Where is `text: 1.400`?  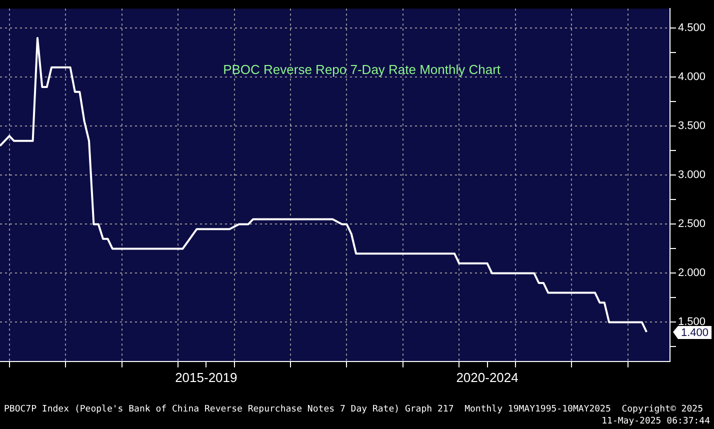
text: 1.400 is located at coordinates (695, 333).